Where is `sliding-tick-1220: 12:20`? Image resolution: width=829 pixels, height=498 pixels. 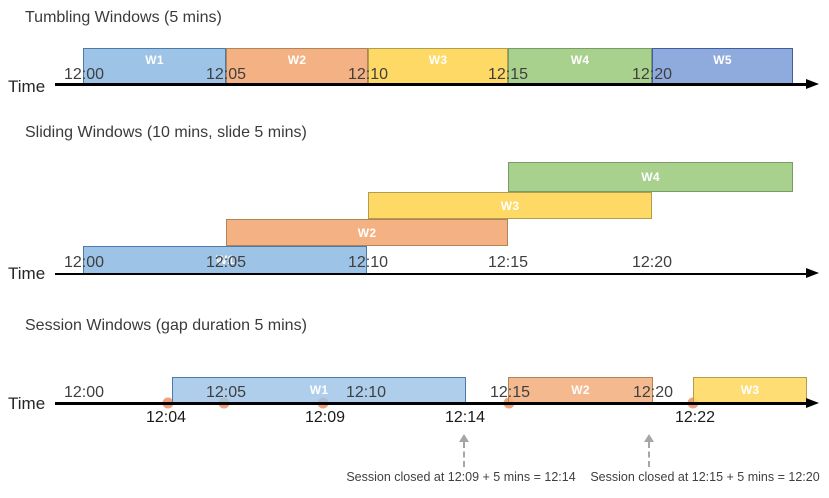
sliding-tick-1220: 12:20 is located at coordinates (652, 262).